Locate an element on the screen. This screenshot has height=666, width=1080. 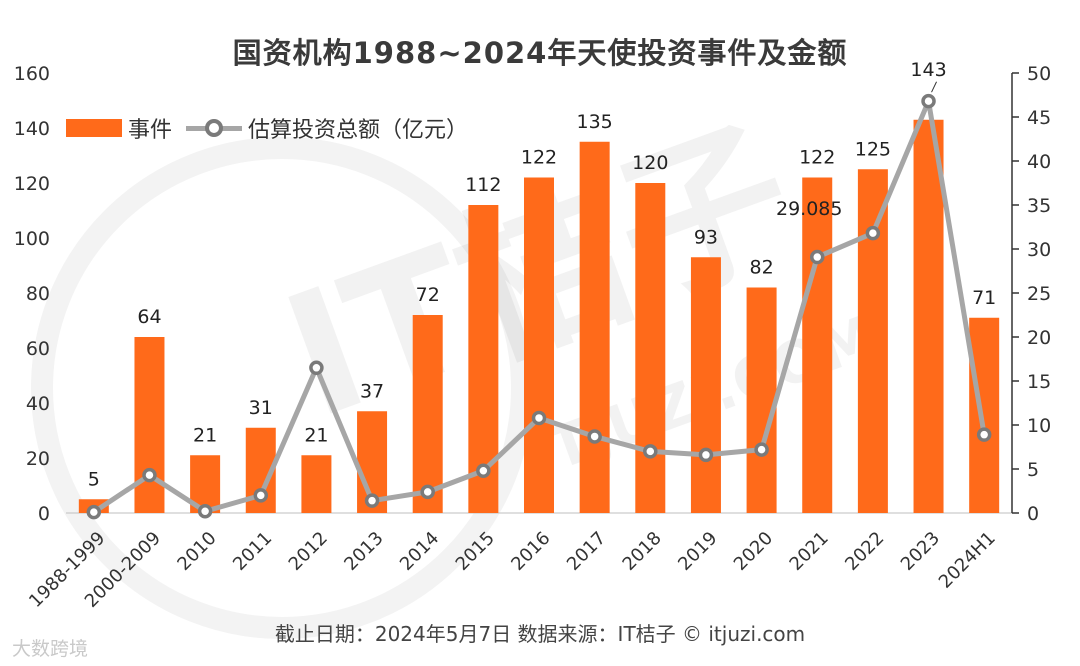
x-axis-tick-label: 2013 is located at coordinates (363, 551).